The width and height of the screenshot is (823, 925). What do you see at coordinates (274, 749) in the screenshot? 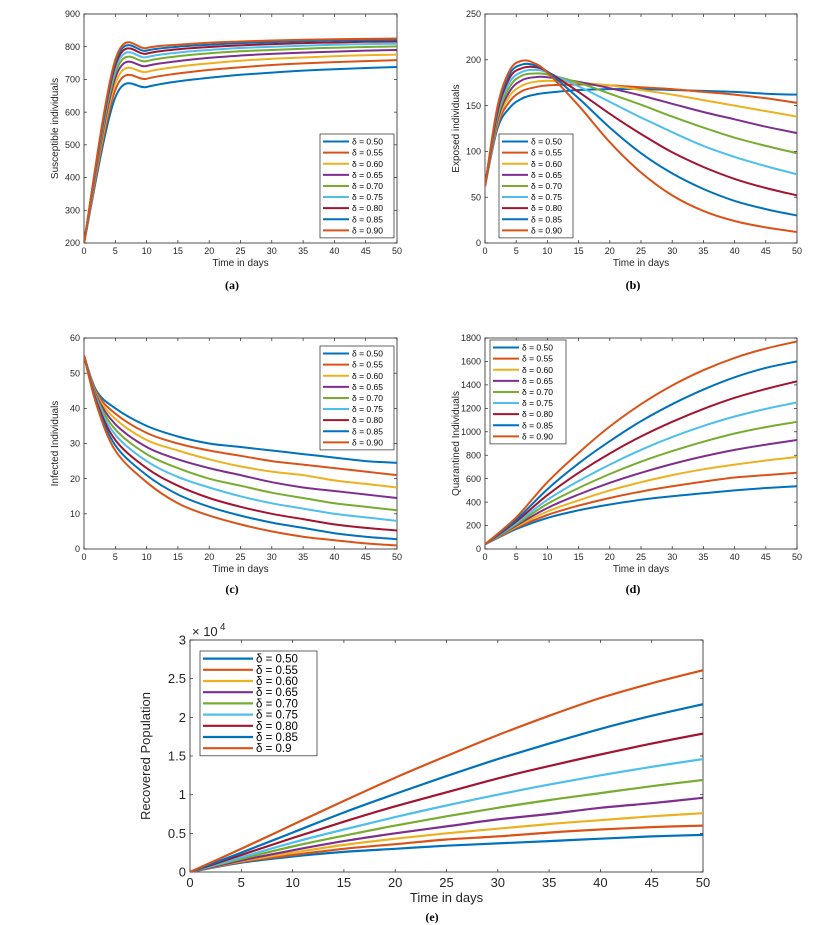
I see `panel-e-legend-label-9: δ = 0.9` at bounding box center [274, 749].